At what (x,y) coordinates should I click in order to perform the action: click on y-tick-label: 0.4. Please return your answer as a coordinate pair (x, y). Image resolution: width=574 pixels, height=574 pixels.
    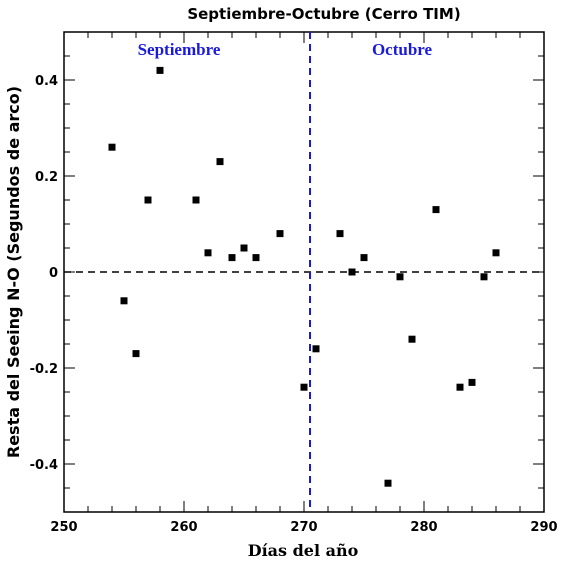
    Looking at the image, I should click on (46, 81).